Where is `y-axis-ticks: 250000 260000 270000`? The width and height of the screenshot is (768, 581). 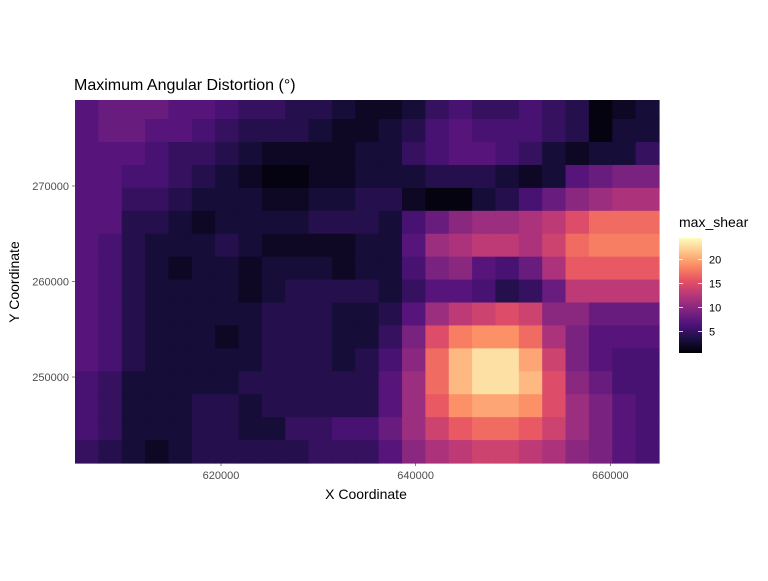 y-axis-ticks: 250000 260000 270000 is located at coordinates (53, 282).